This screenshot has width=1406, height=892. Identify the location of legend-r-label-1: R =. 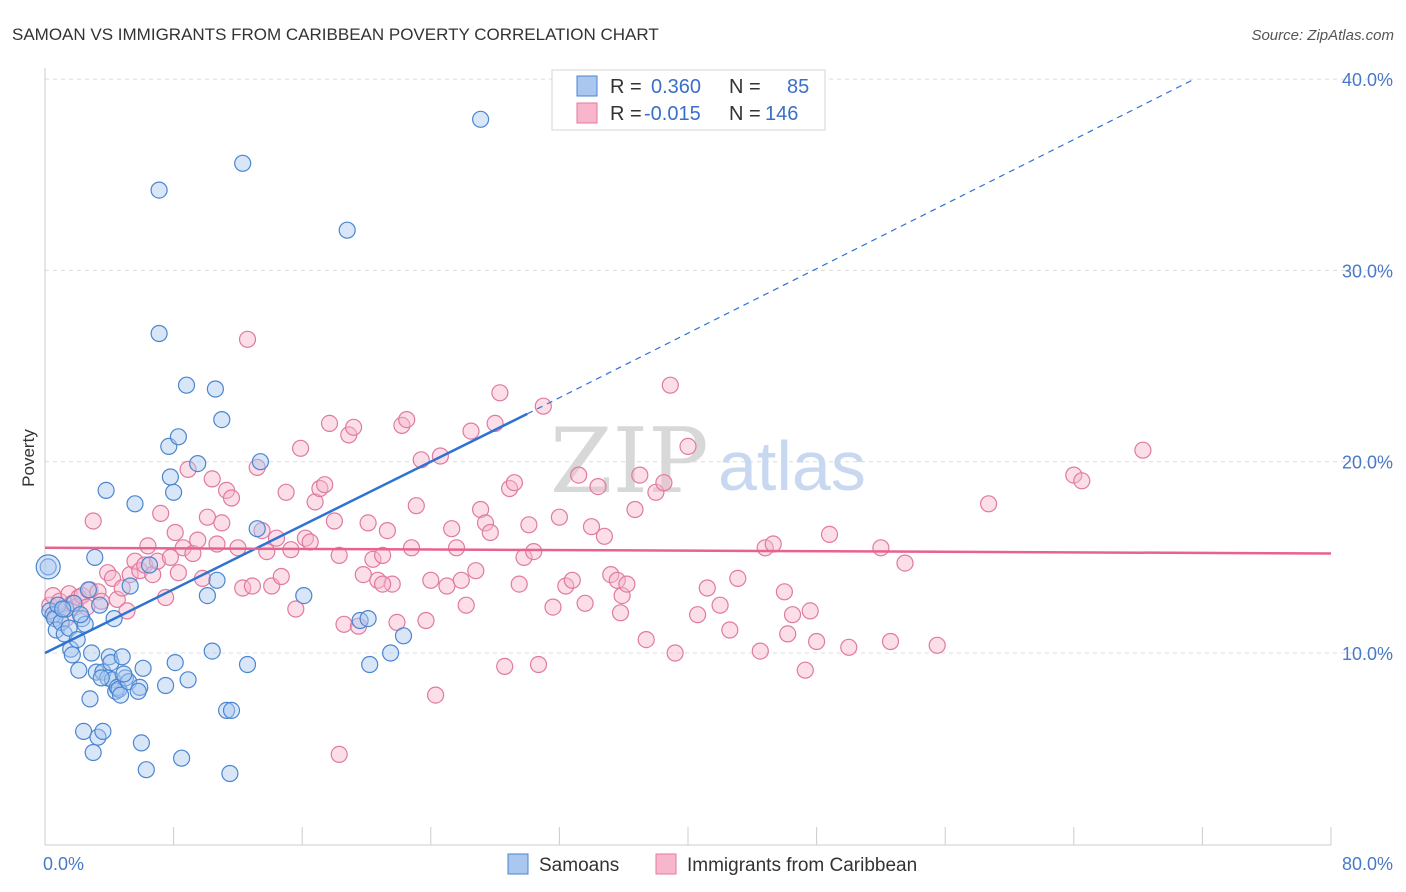
(626, 87).